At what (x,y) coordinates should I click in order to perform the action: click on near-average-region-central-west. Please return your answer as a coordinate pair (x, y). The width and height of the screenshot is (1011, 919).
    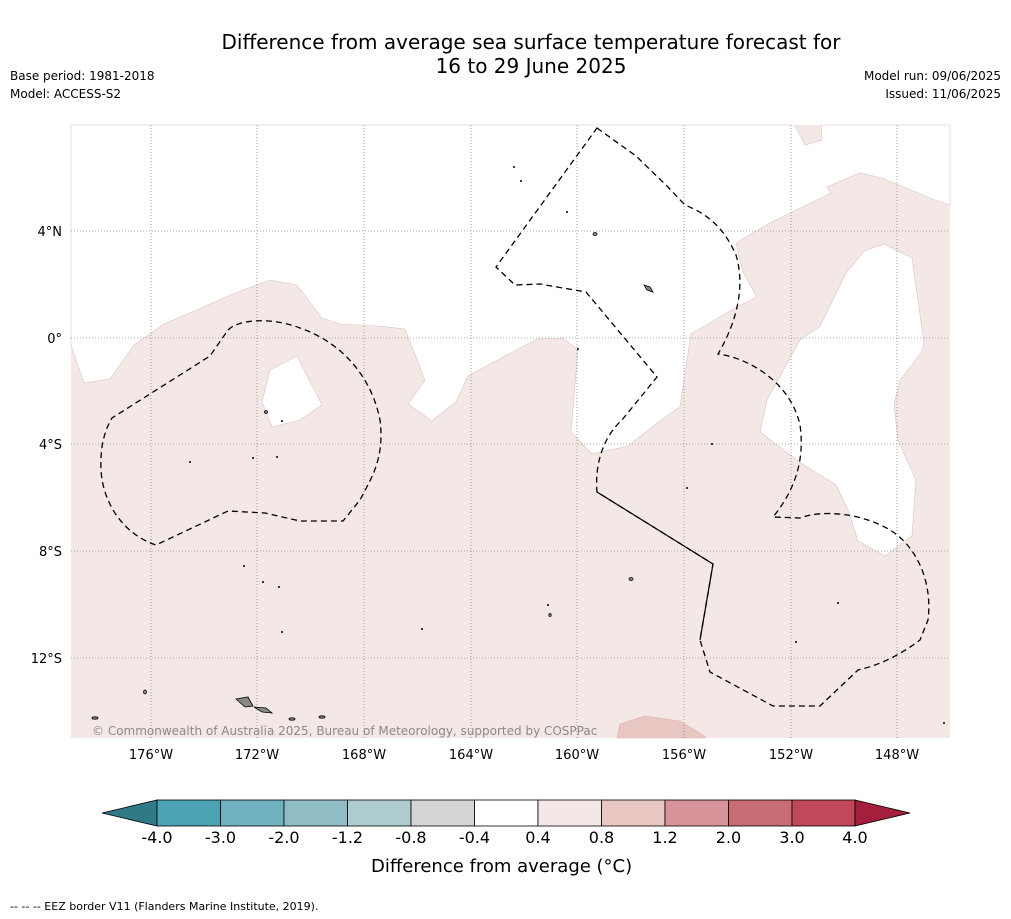
    Looking at the image, I should click on (292, 391).